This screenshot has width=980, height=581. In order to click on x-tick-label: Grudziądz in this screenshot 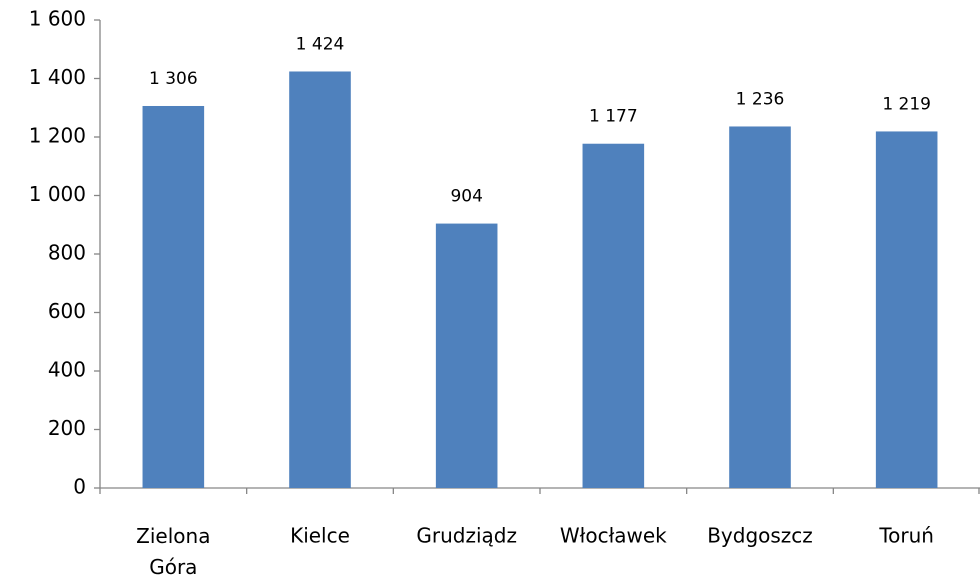, I will do `click(466, 536)`.